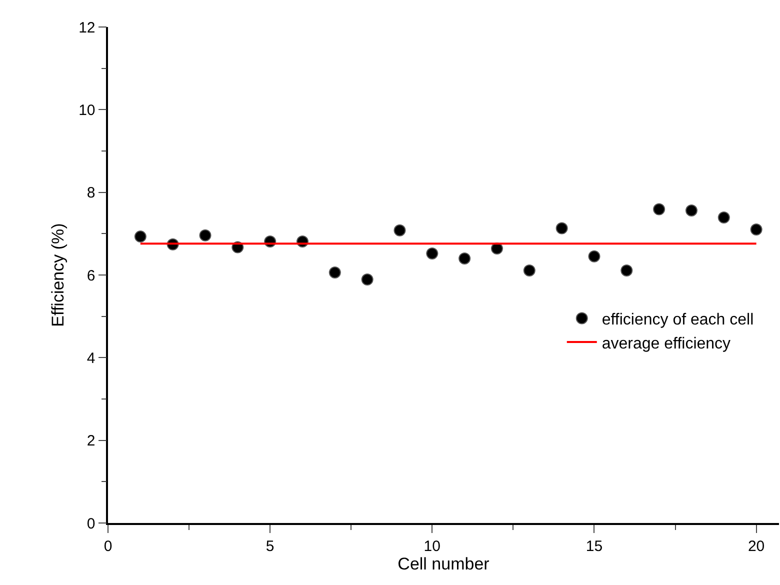 Image resolution: width=780 pixels, height=585 pixels. I want to click on y-tick-label: 4, so click(91, 358).